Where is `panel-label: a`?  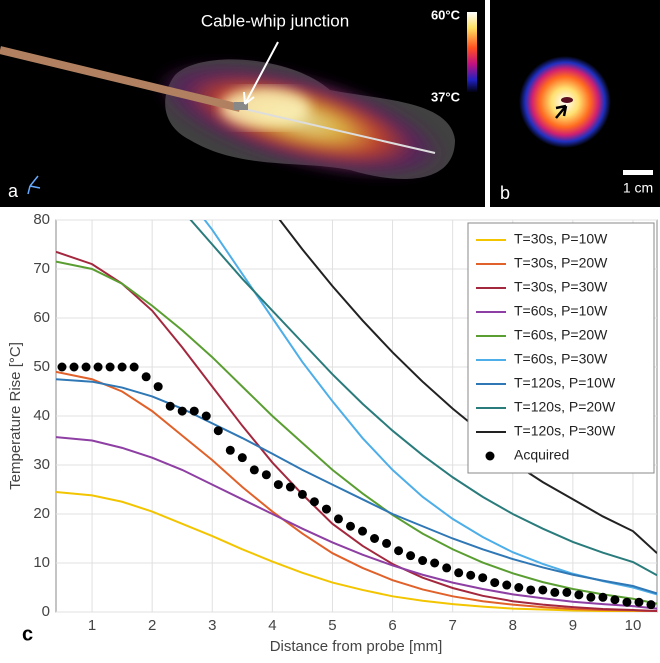
panel-label: a is located at coordinates (13, 191).